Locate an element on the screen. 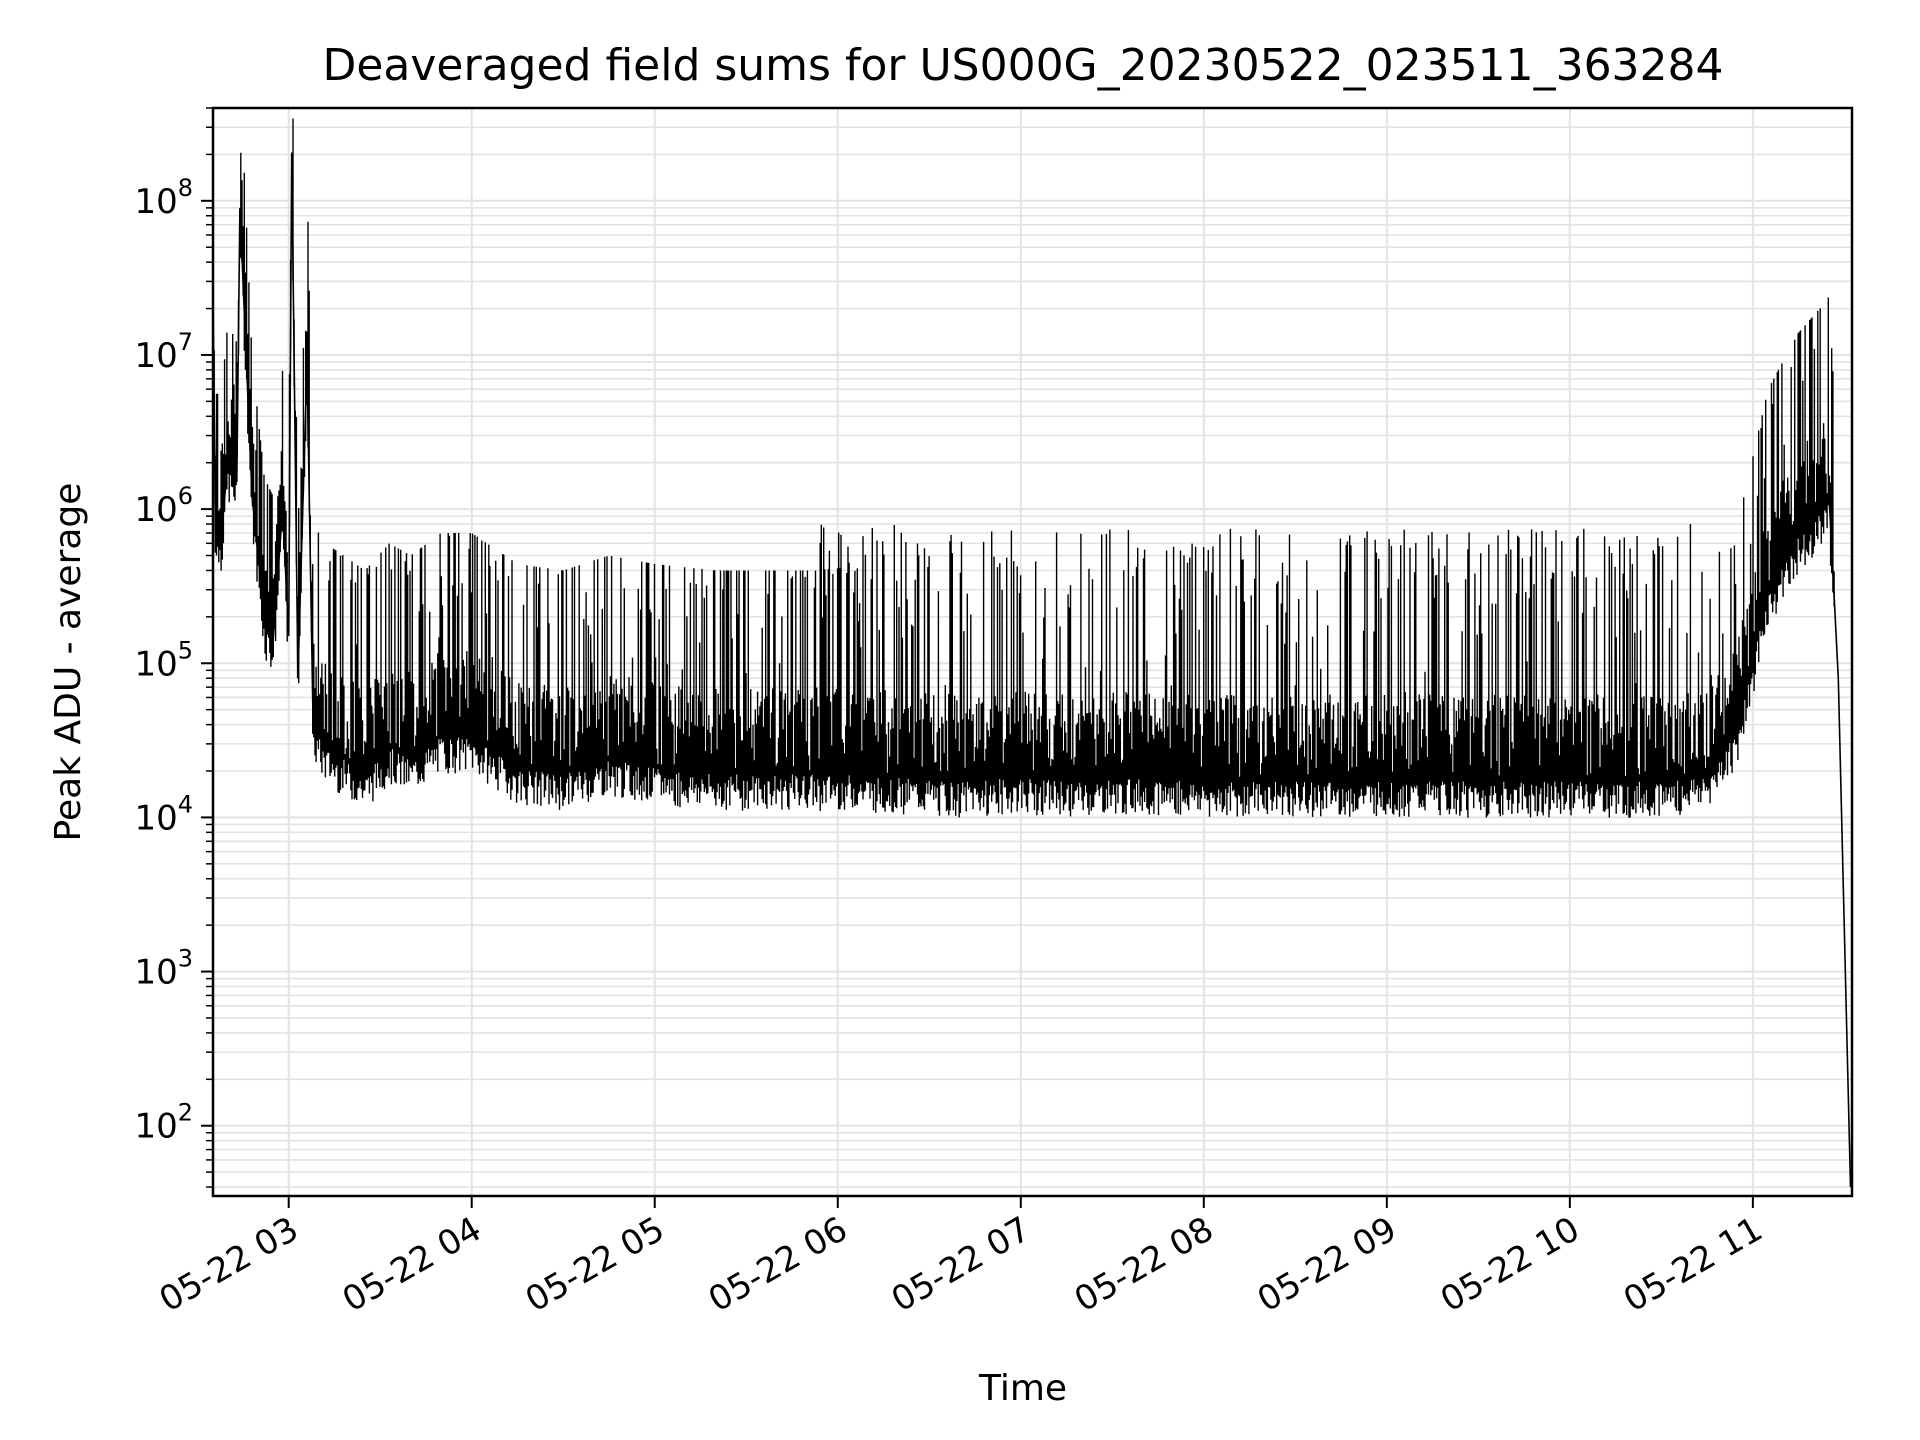  y-tick-label: 10⁷ is located at coordinates (163, 352).